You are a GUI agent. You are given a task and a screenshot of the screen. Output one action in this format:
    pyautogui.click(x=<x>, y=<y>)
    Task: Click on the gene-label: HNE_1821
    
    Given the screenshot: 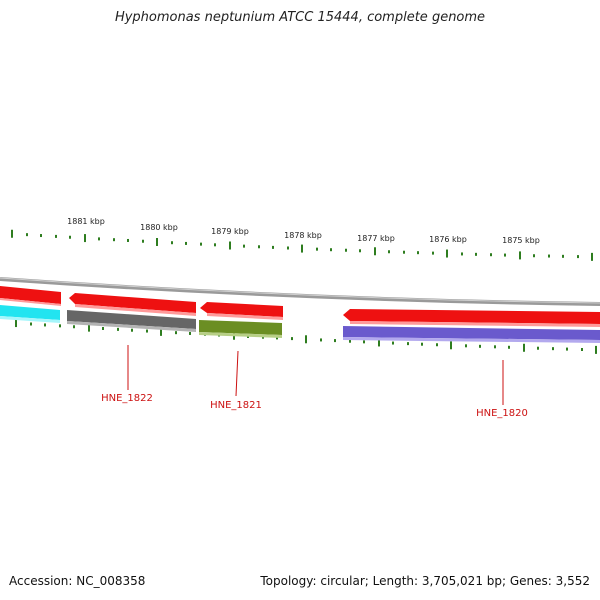 What is the action you would take?
    pyautogui.click(x=236, y=405)
    